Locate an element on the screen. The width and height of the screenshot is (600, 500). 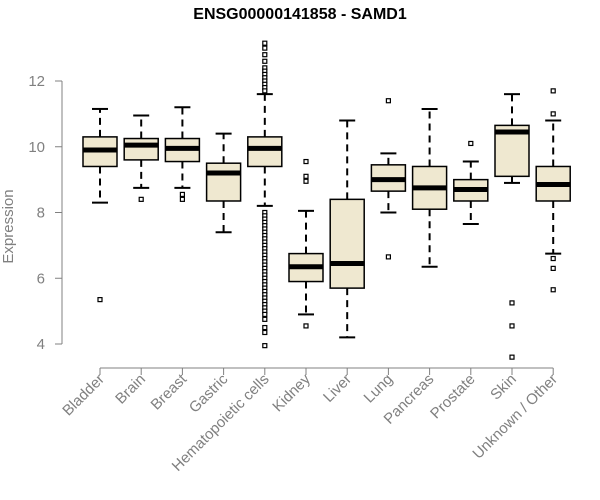
x-category-label: Prostate is located at coordinates (453, 397).